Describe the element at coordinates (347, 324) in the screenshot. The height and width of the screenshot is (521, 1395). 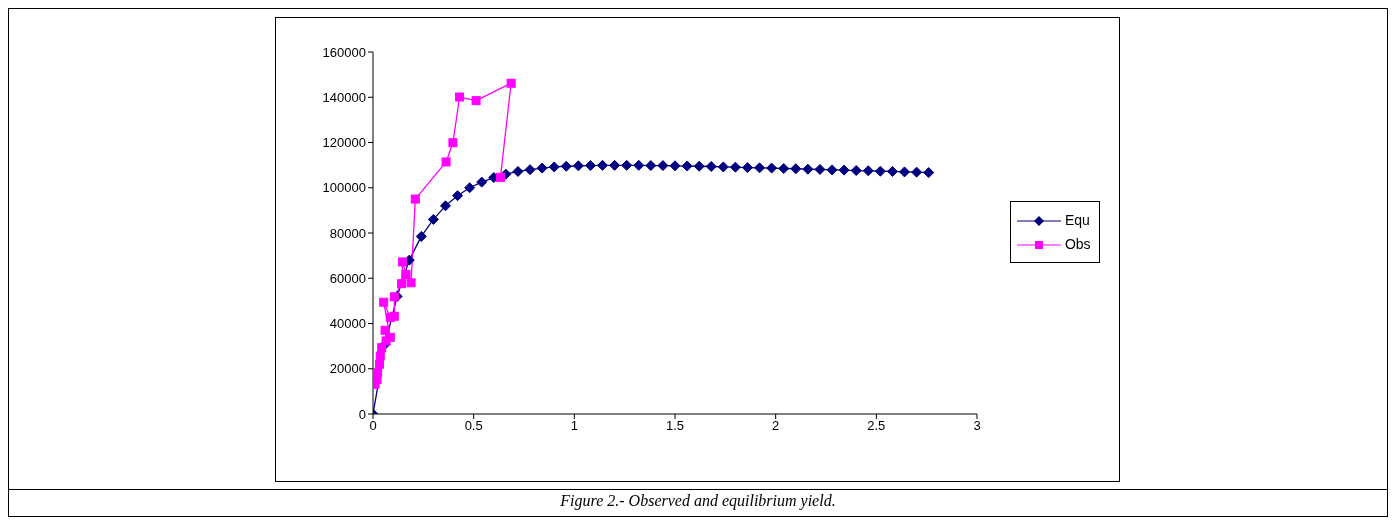
I see `y-tick-label: 40000` at that location.